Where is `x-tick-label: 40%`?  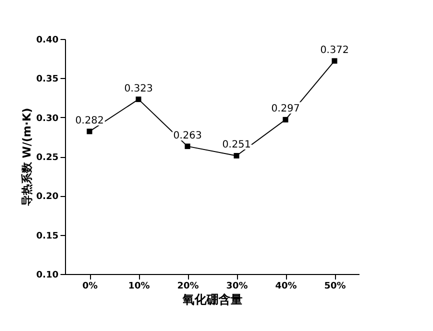
x-tick-label: 40% is located at coordinates (286, 287).